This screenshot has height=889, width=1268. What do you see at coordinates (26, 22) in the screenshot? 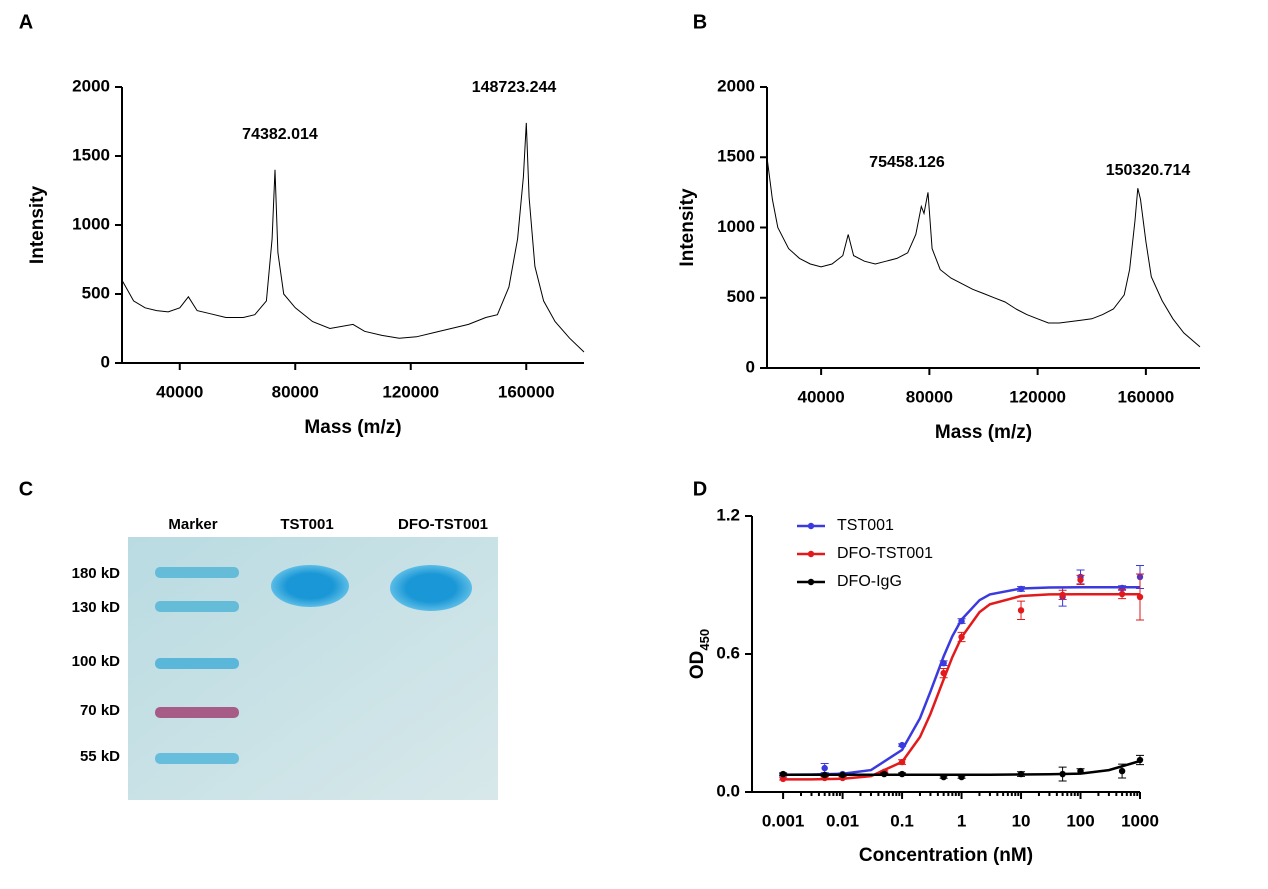
I see `panel-letter: A` at bounding box center [26, 22].